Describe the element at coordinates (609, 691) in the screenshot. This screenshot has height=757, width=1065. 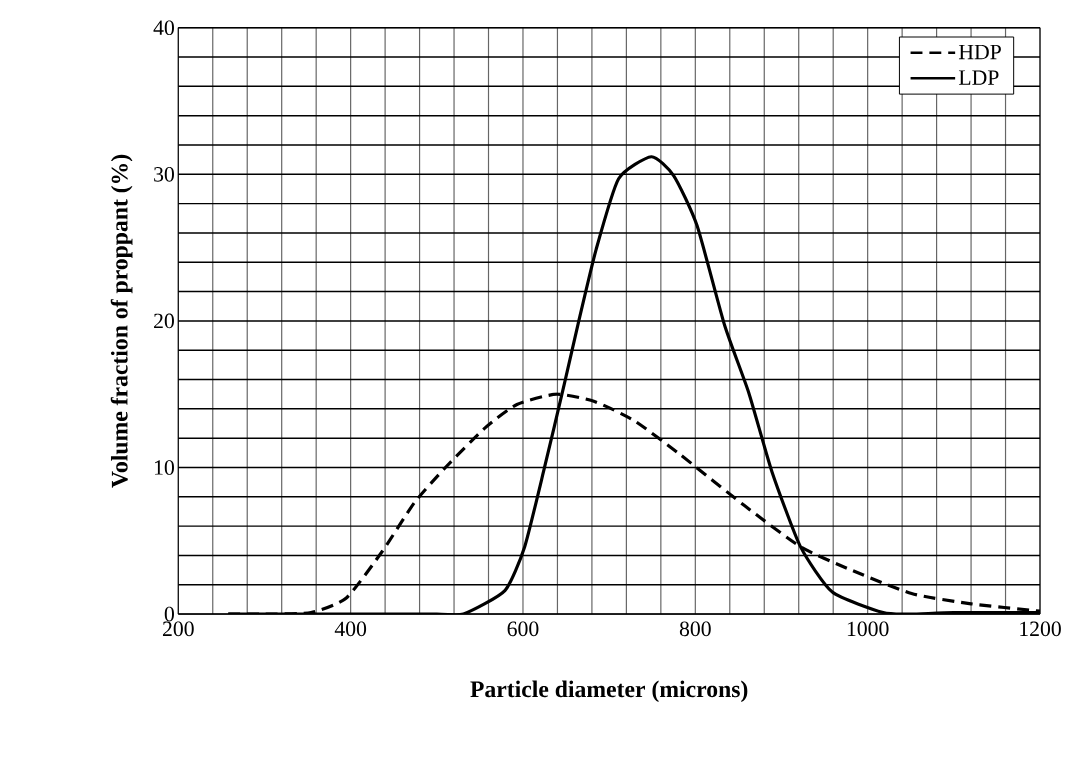
I see `x-axis-title: Particle diameter (microns)` at that location.